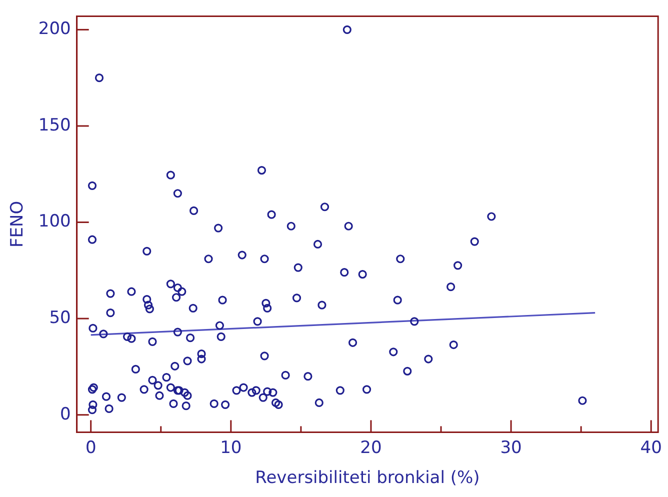 The height and width of the screenshot is (497, 668). I want to click on x-tick-label: 0, so click(90, 448).